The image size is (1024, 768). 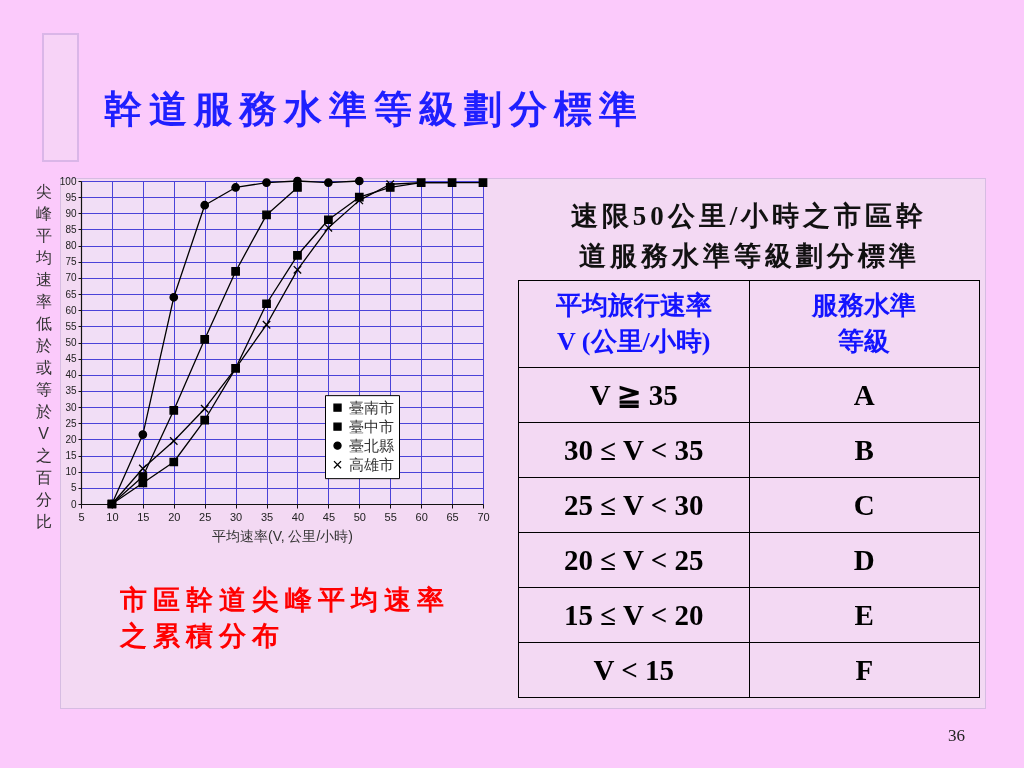 What do you see at coordinates (634, 505) in the screenshot?
I see `text: 25 ≤ V < 30` at bounding box center [634, 505].